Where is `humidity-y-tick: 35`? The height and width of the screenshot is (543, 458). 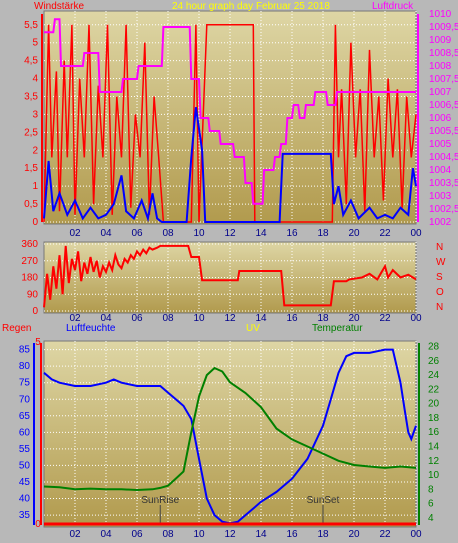
humidity-y-tick: 35 is located at coordinates (25, 515).